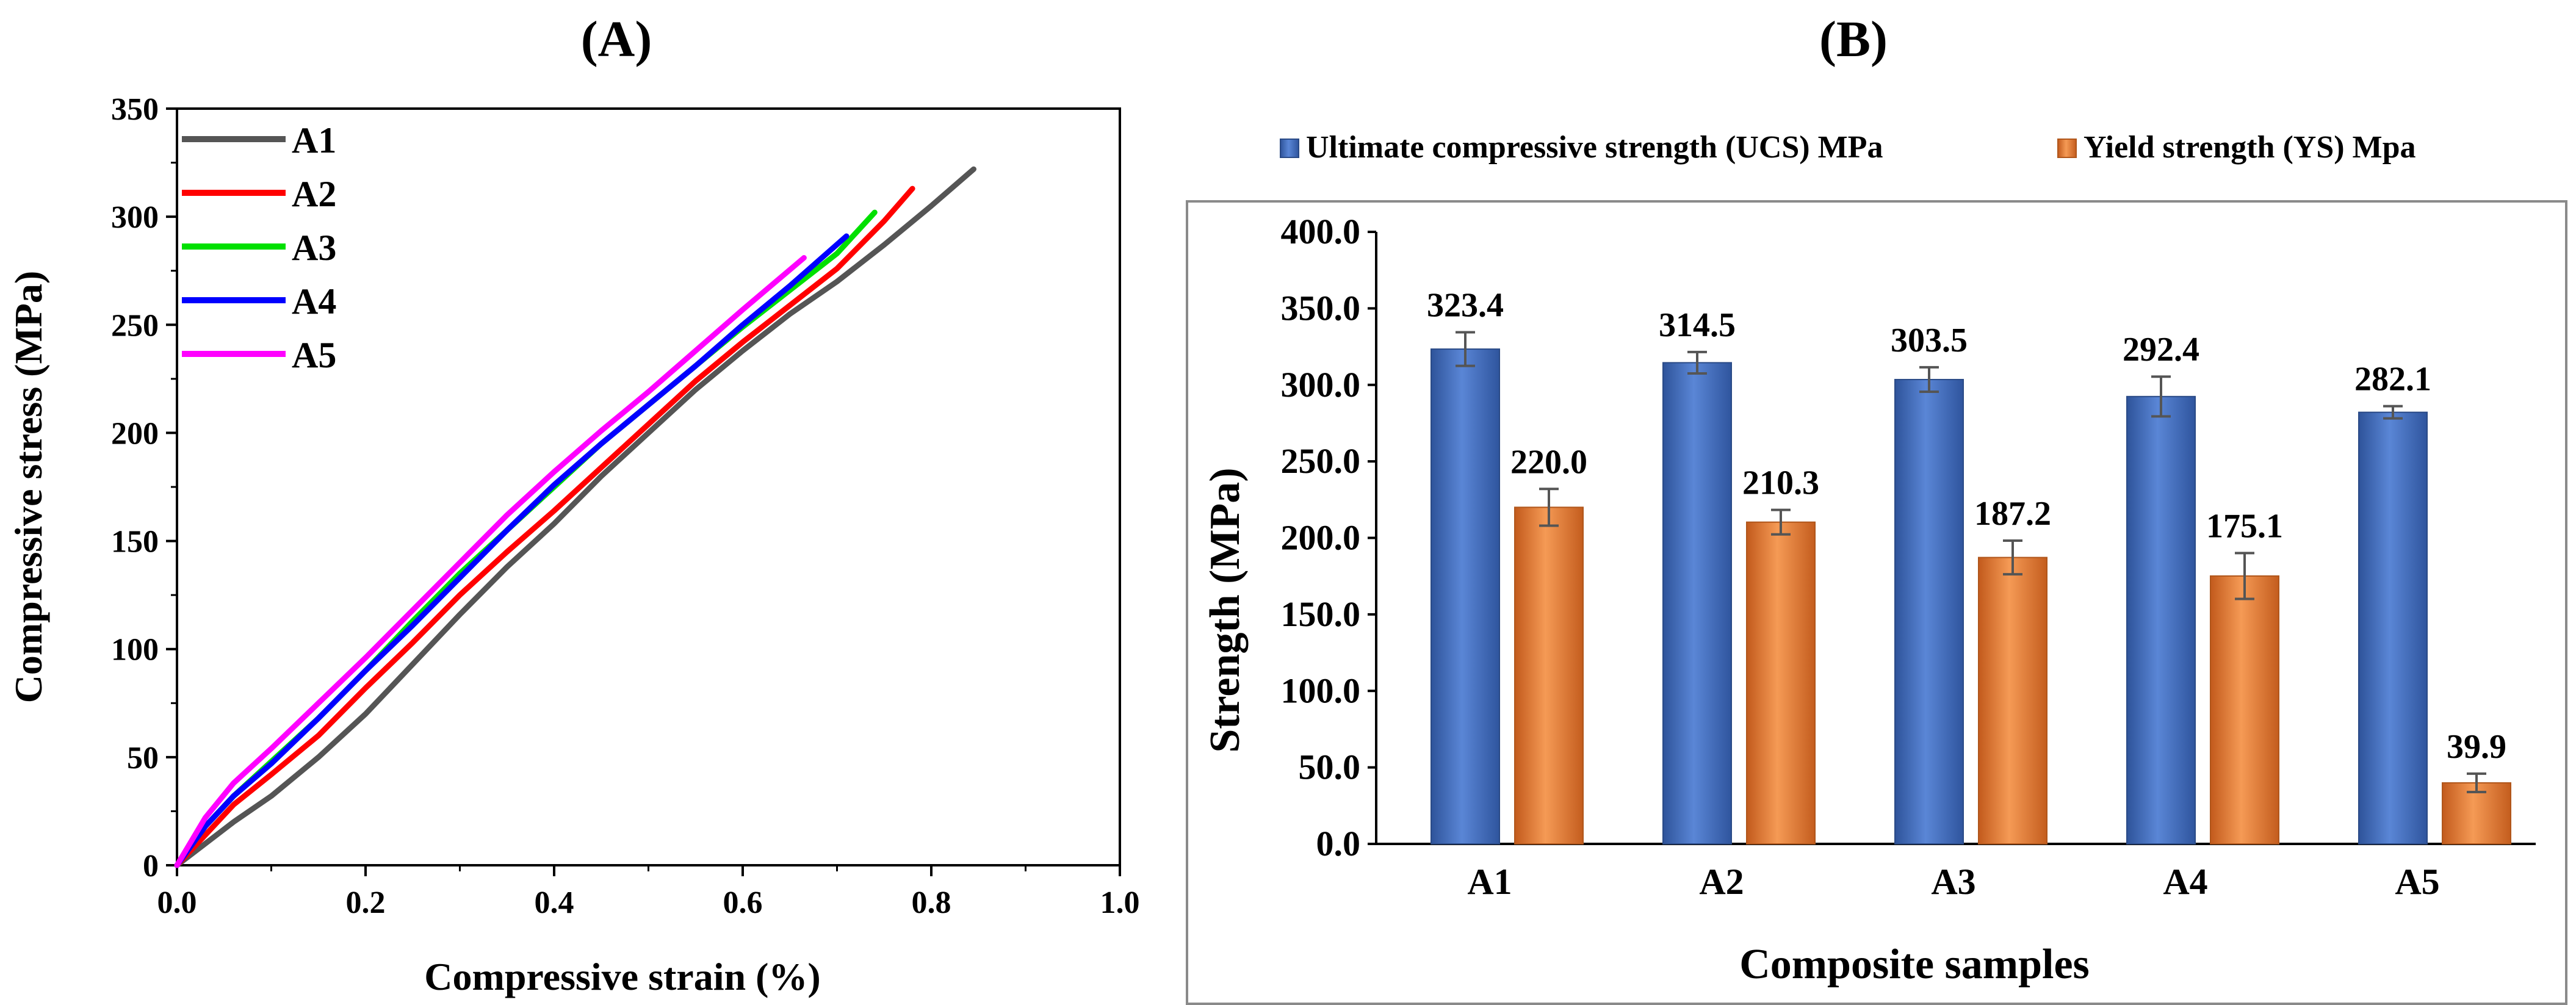 Image resolution: width=2576 pixels, height=1005 pixels. Describe the element at coordinates (1465, 596) in the screenshot. I see `bar-ucs-a1` at that location.